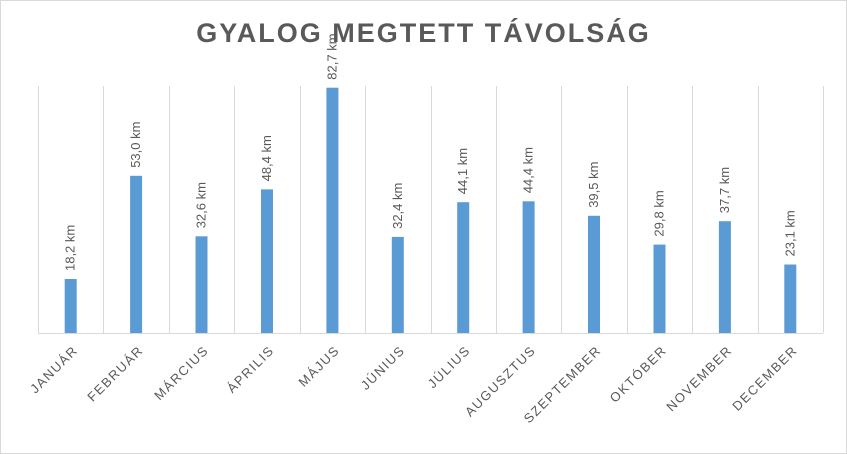 This screenshot has width=847, height=454. I want to click on data-label: 32,4 km, so click(397, 206).